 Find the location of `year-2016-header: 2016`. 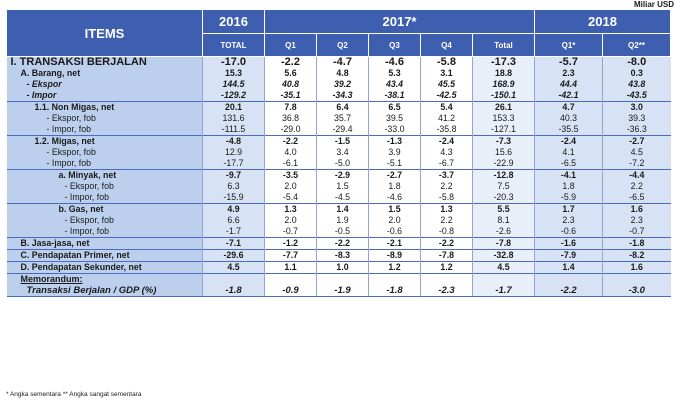

year-2016-header: 2016 is located at coordinates (233, 21).